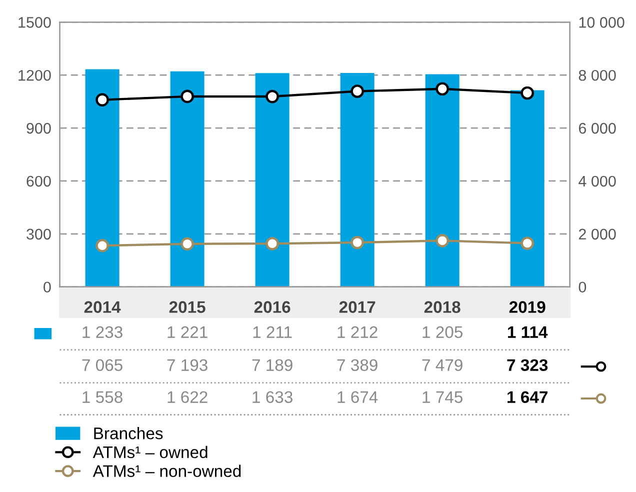  Describe the element at coordinates (582, 287) in the screenshot. I see `y2-tick-label: 0` at that location.